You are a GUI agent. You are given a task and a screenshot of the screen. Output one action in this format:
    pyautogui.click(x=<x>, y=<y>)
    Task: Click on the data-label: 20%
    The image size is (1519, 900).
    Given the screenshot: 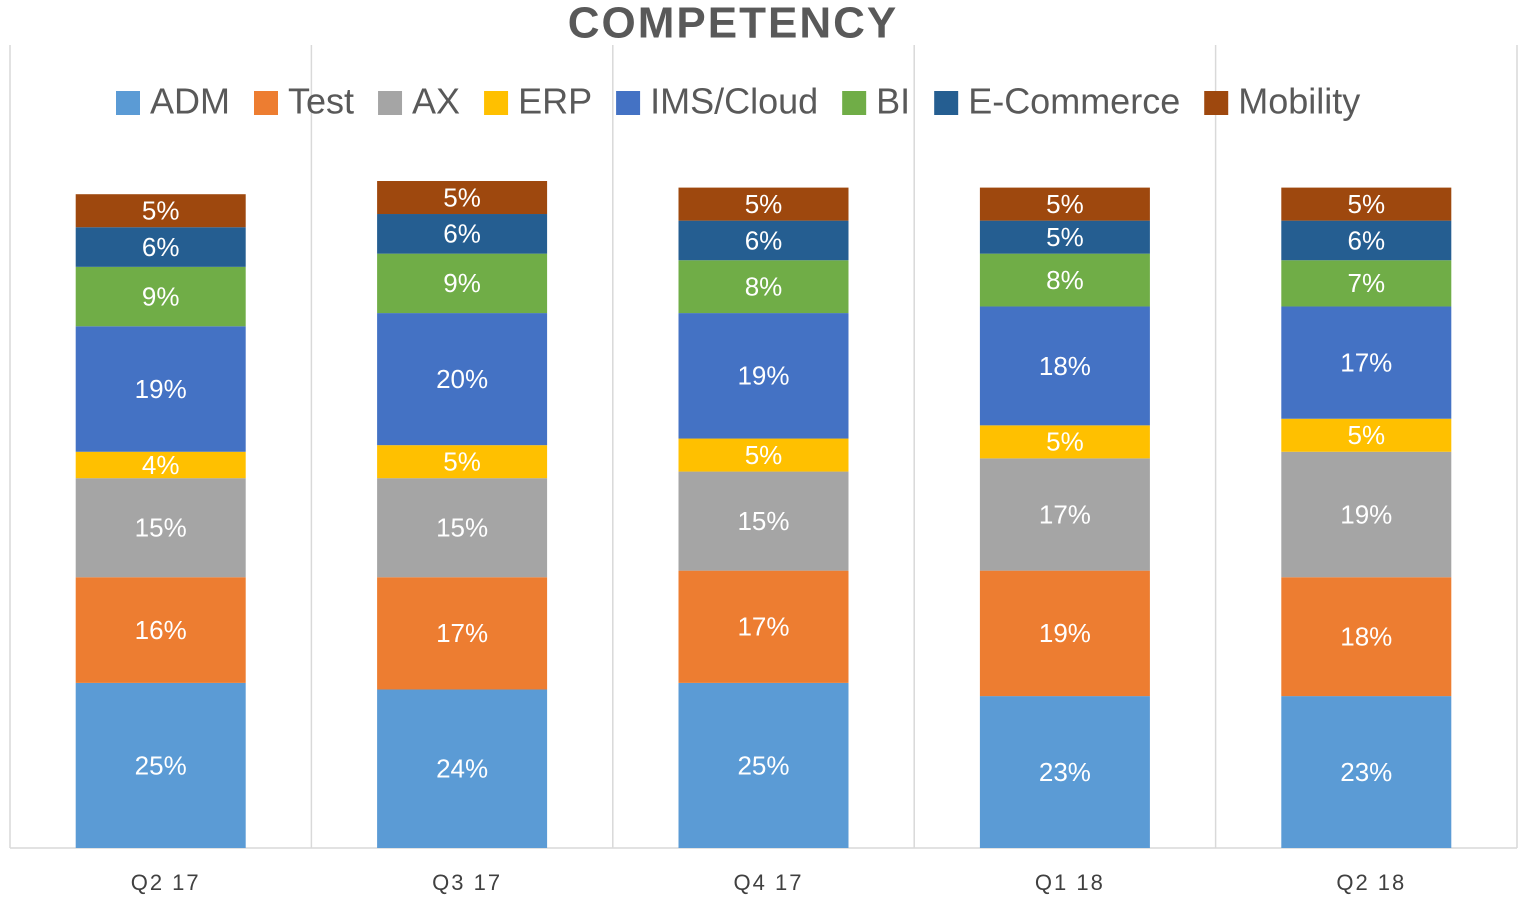 What is the action you would take?
    pyautogui.click(x=462, y=379)
    